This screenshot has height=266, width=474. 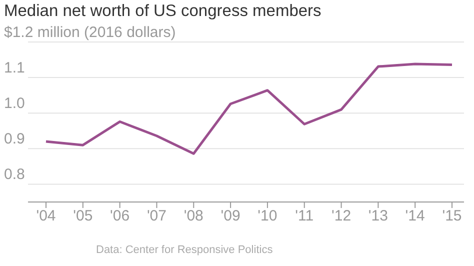 I want to click on x-tick-label: '10, so click(x=268, y=216).